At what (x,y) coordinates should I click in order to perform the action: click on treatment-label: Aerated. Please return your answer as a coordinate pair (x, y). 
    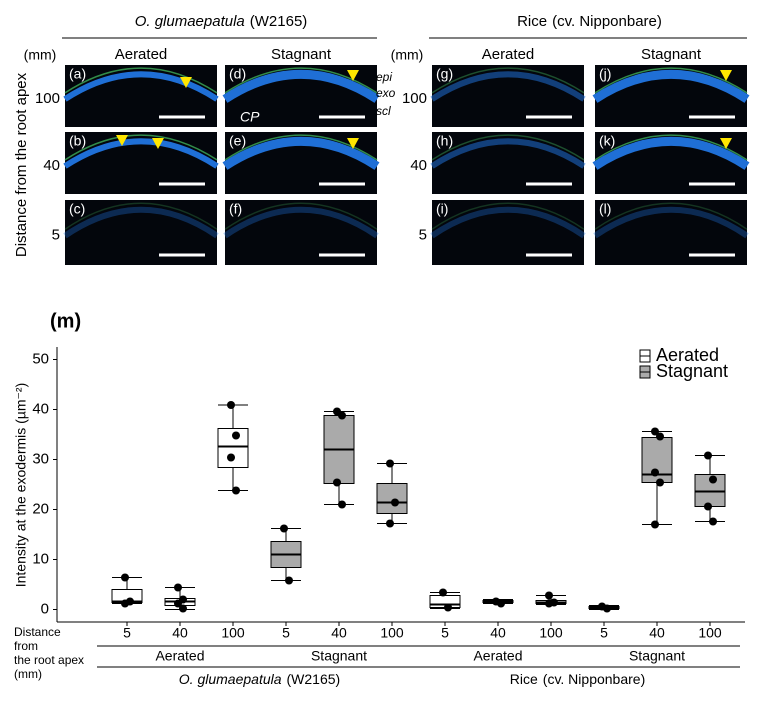
    Looking at the image, I should click on (497, 656).